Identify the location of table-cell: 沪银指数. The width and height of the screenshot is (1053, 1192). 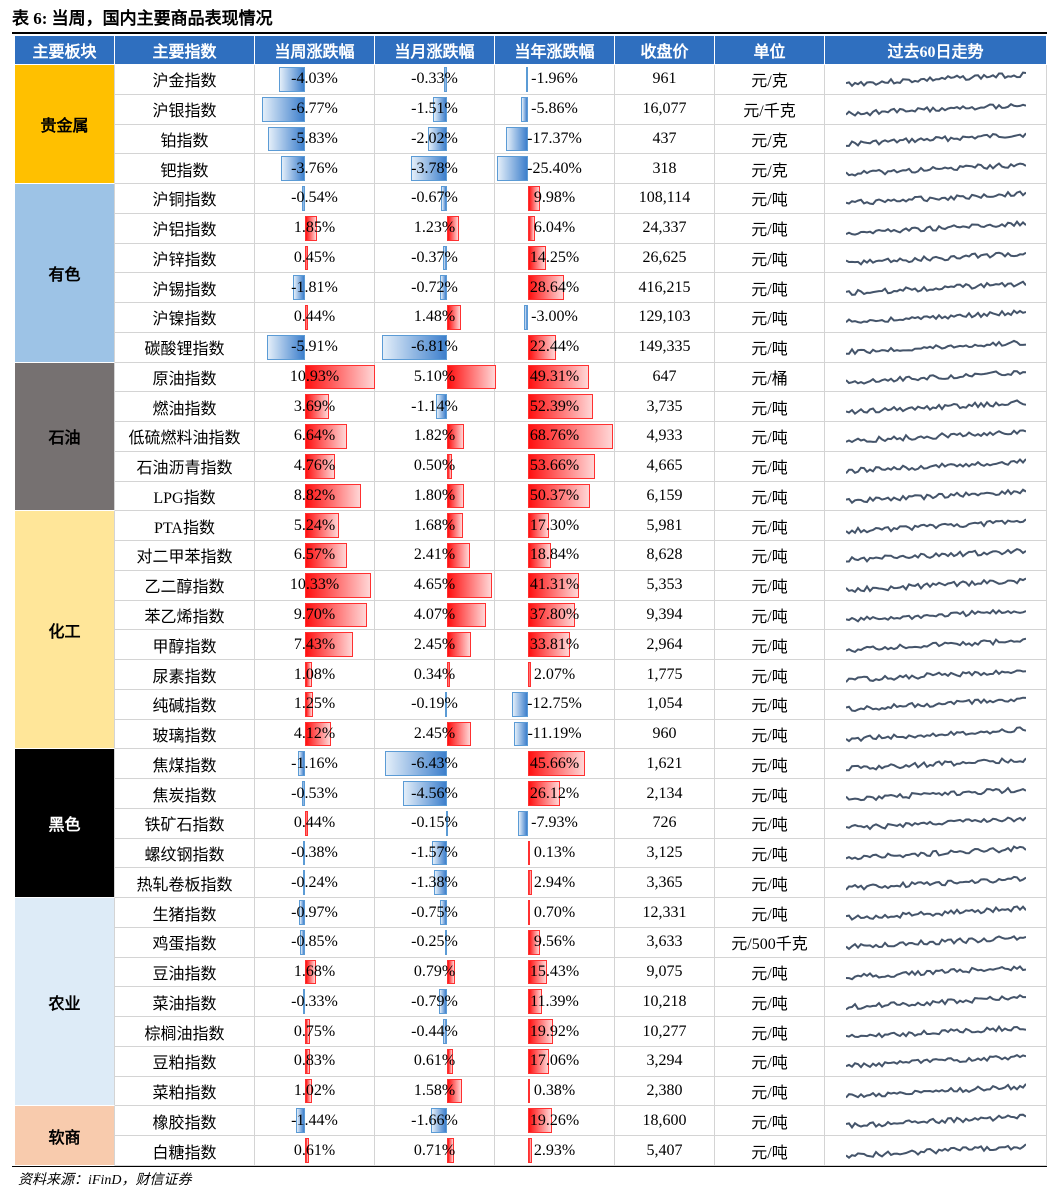
(185, 109).